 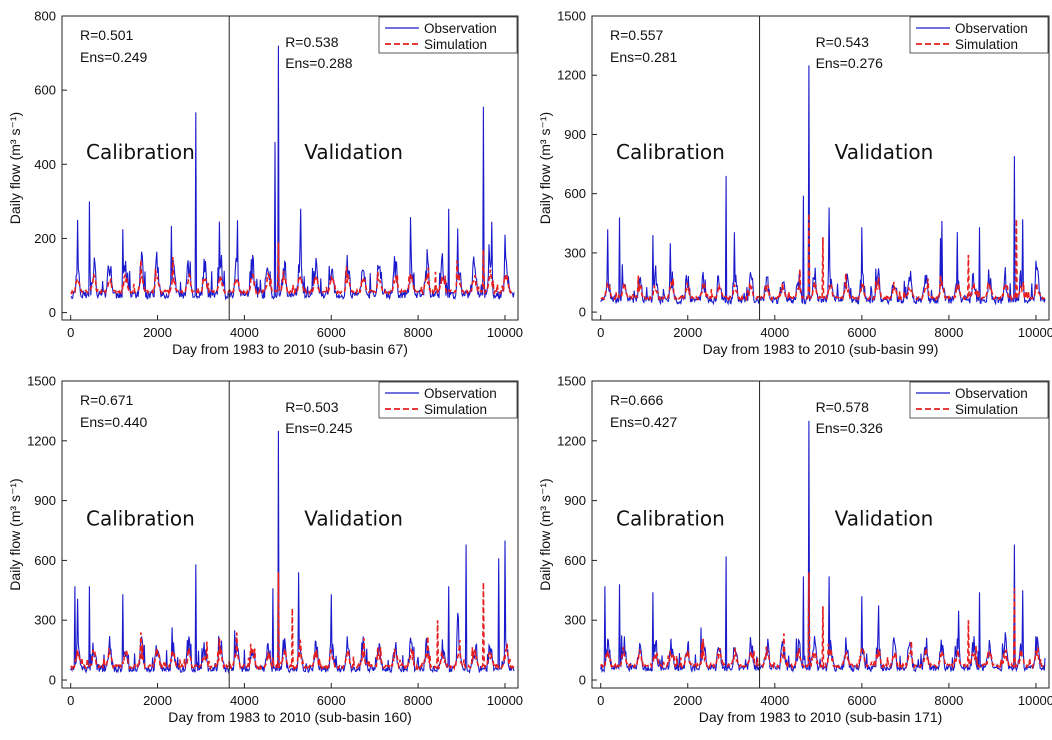 I want to click on x-axis-label: Day from 1983 to 2010 (sub-basin 160), so click(x=290, y=717).